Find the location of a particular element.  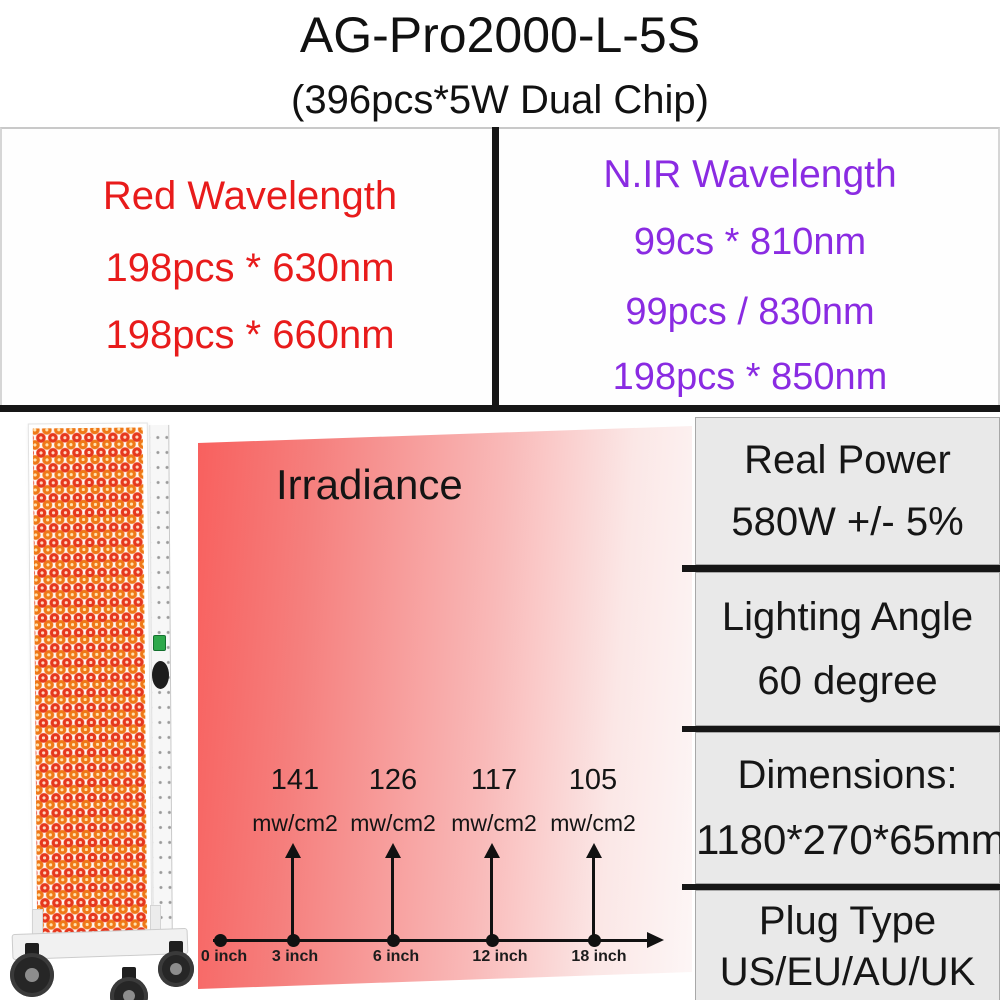

axis-label: 12 inch is located at coordinates (500, 956).